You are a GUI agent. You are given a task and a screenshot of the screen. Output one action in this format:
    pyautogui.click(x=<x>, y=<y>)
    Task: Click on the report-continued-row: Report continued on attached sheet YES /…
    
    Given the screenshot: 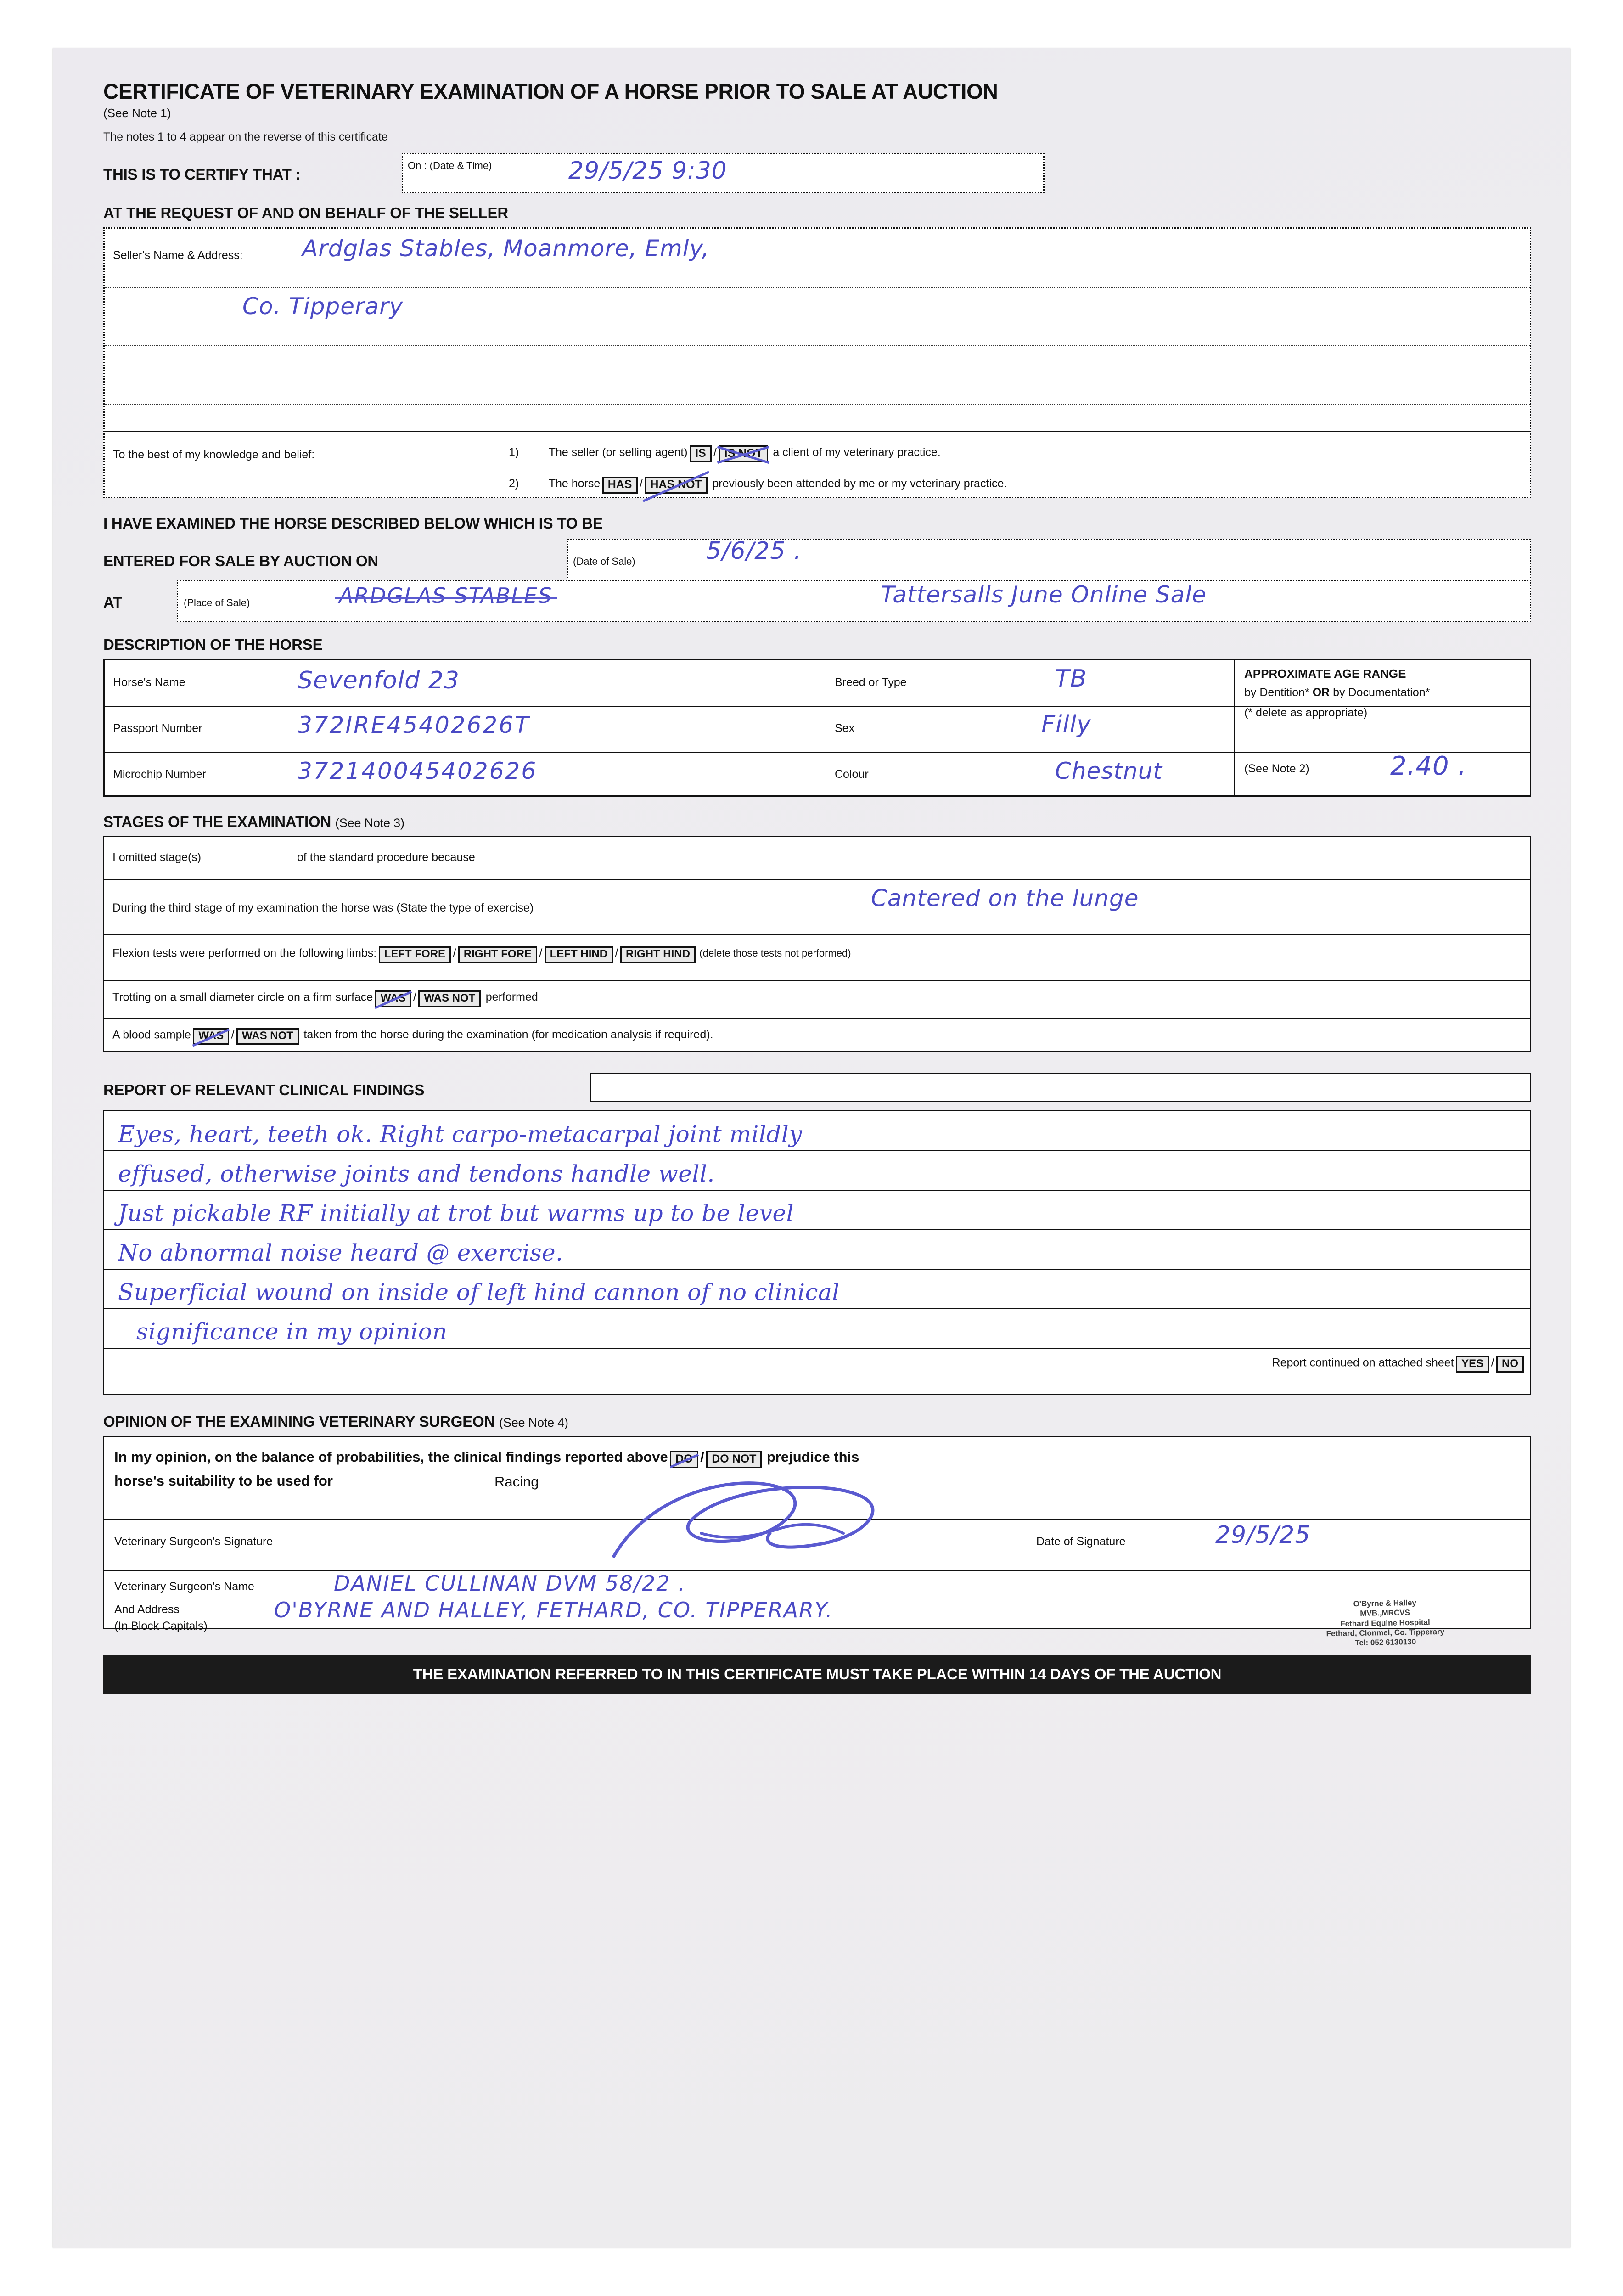 What is the action you would take?
    pyautogui.click(x=1398, y=1365)
    